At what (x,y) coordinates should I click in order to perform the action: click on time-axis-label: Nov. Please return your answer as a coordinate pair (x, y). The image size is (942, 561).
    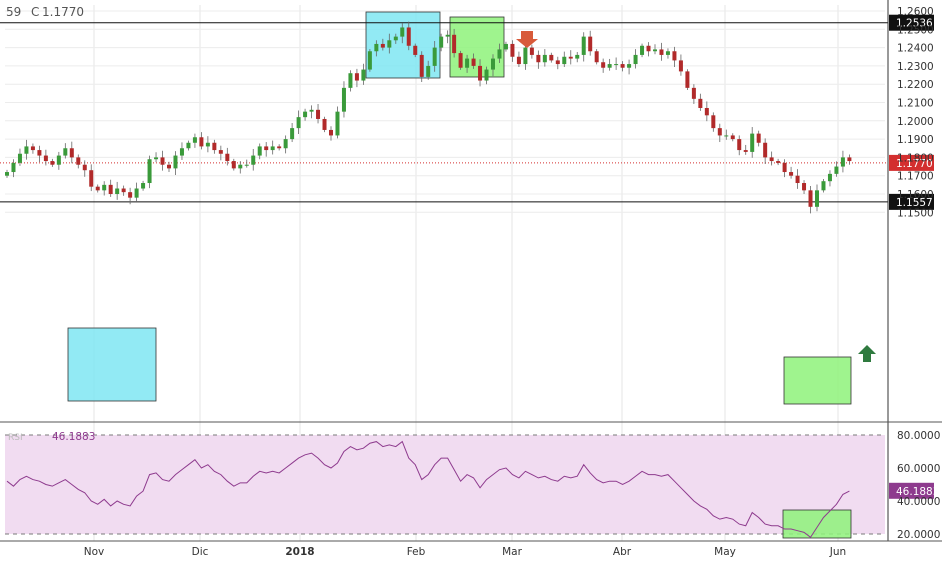
    Looking at the image, I should click on (94, 552).